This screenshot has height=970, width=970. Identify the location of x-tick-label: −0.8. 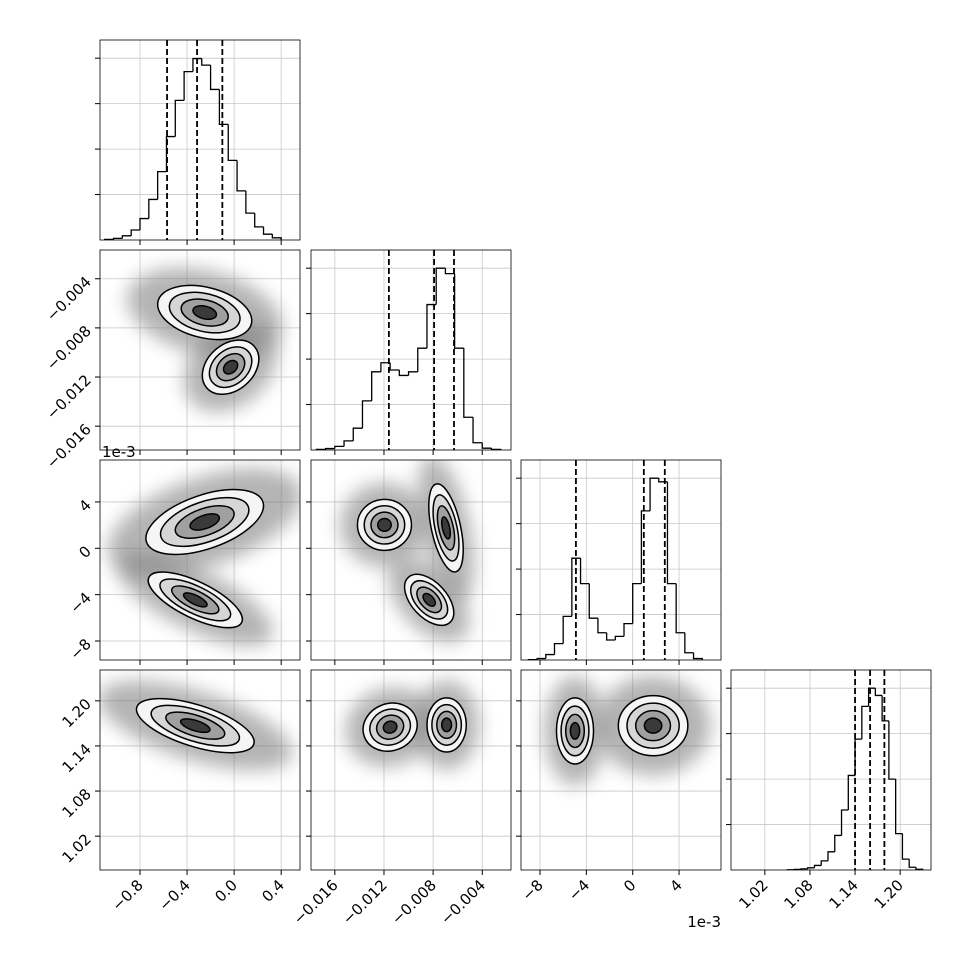
(127, 895).